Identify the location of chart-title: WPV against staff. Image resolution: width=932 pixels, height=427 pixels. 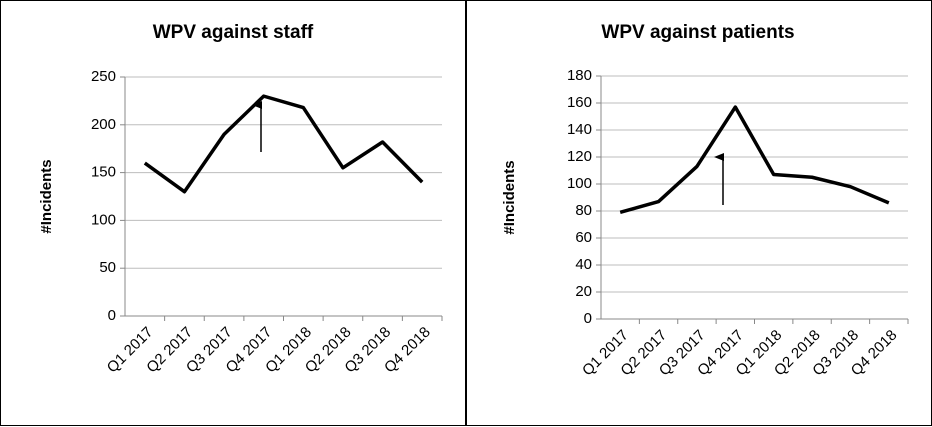
(233, 32).